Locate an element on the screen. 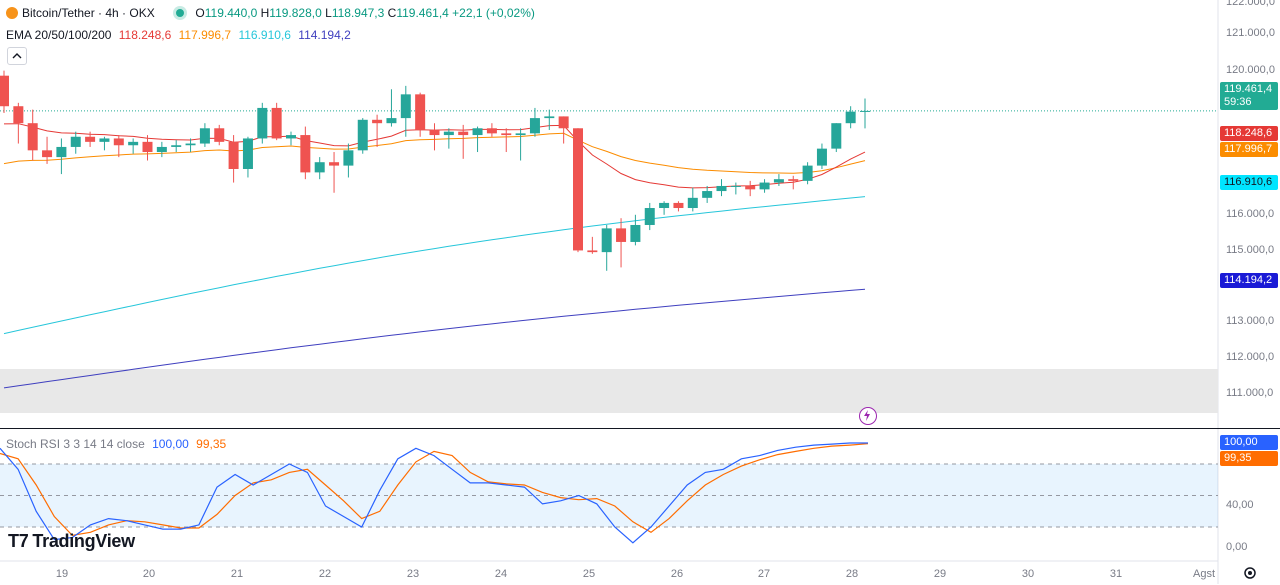 This screenshot has height=585, width=1280. time-tick: 29 is located at coordinates (940, 574).